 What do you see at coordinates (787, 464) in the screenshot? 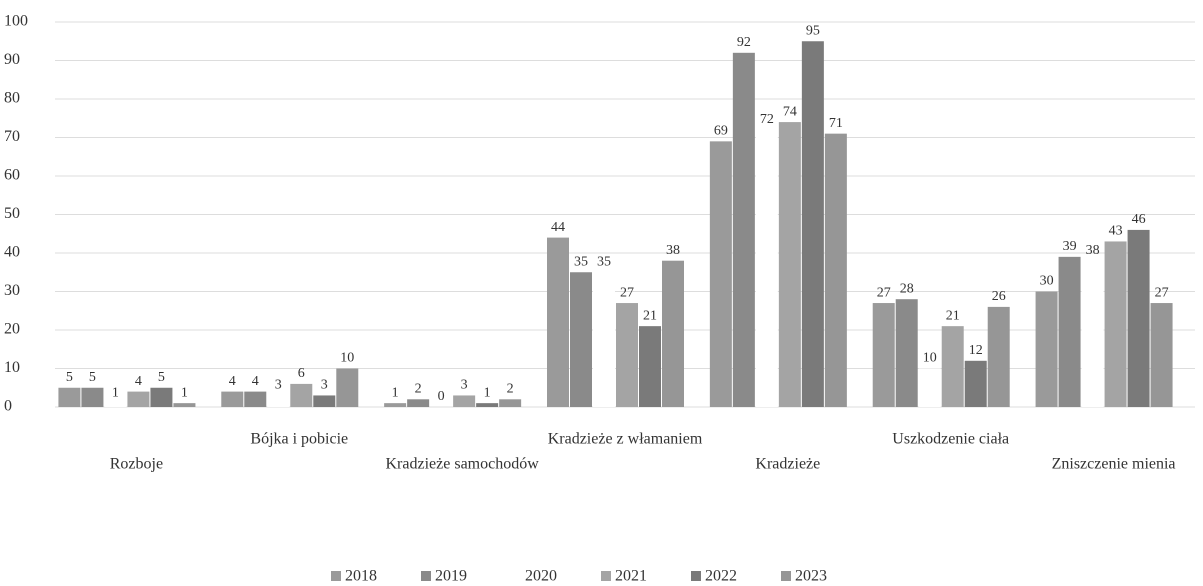
I see `x-tick-label: Kradzieże` at bounding box center [787, 464].